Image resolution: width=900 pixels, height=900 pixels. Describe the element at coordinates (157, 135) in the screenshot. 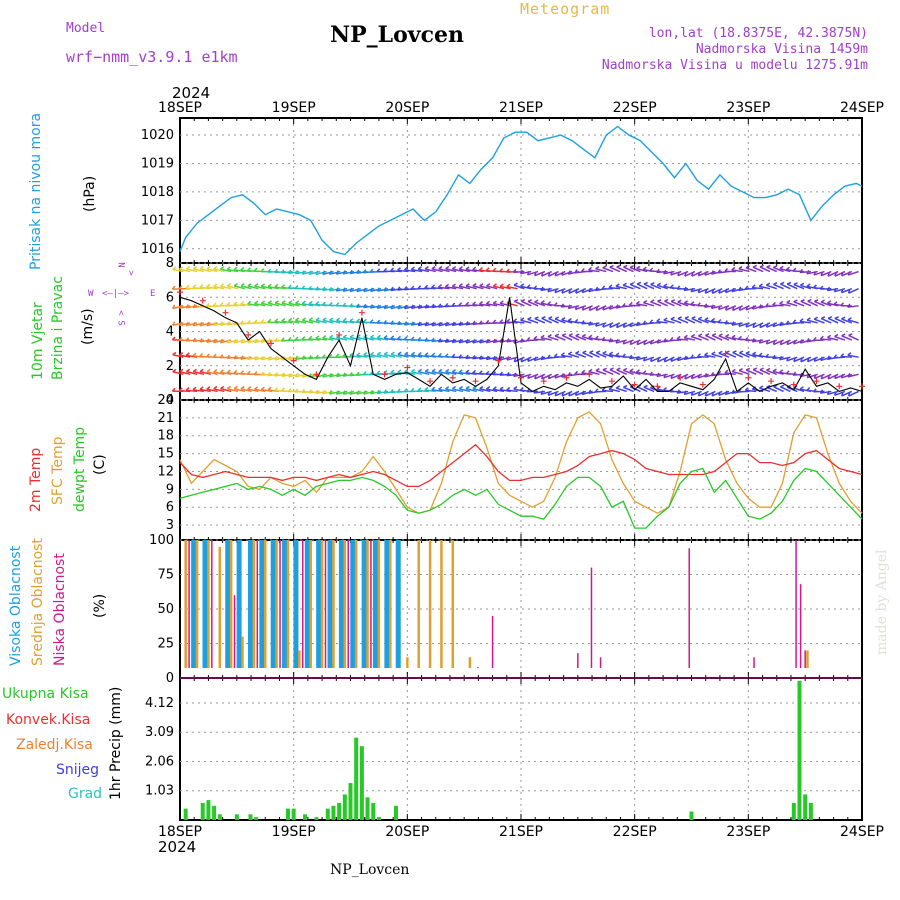

I see `y-tick-label: 1020` at that location.